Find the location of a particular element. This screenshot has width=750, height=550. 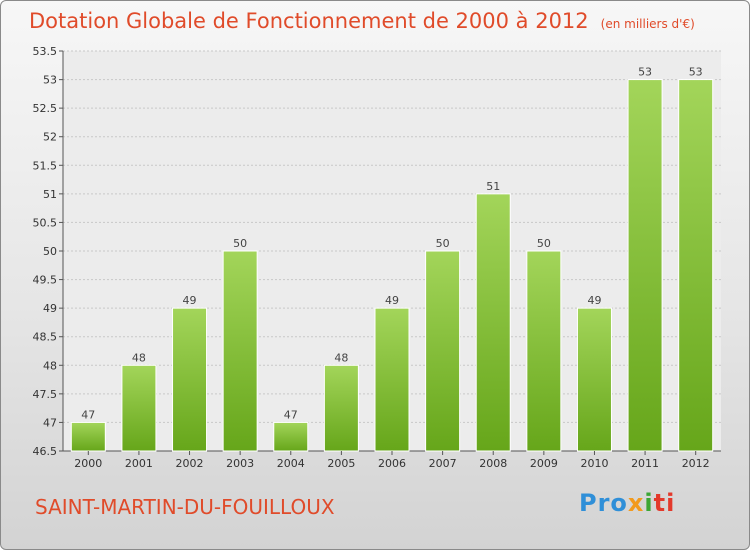

y-tick-label: 51 is located at coordinates (50, 194).